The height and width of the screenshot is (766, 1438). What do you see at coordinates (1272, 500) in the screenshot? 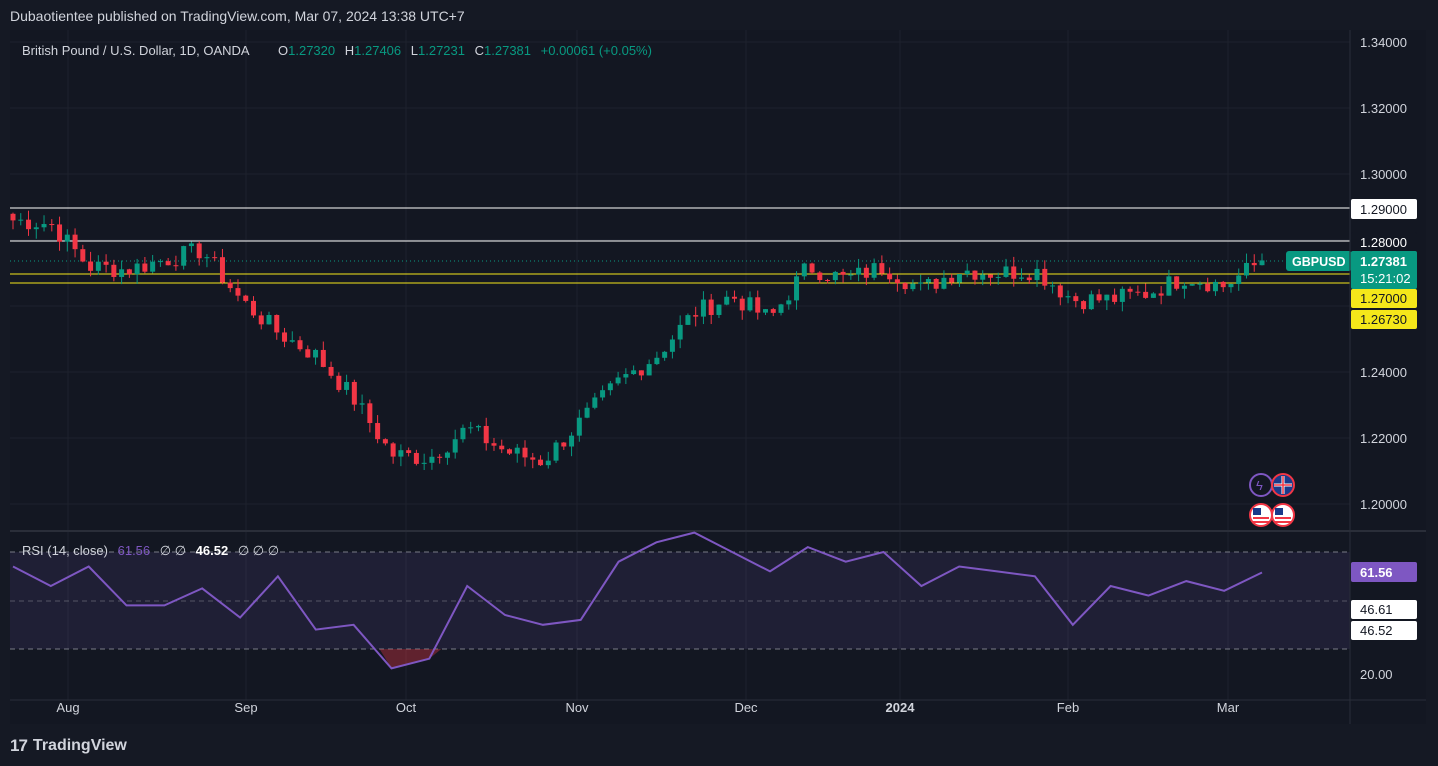
I see `event-flags: ϟ` at bounding box center [1272, 500].